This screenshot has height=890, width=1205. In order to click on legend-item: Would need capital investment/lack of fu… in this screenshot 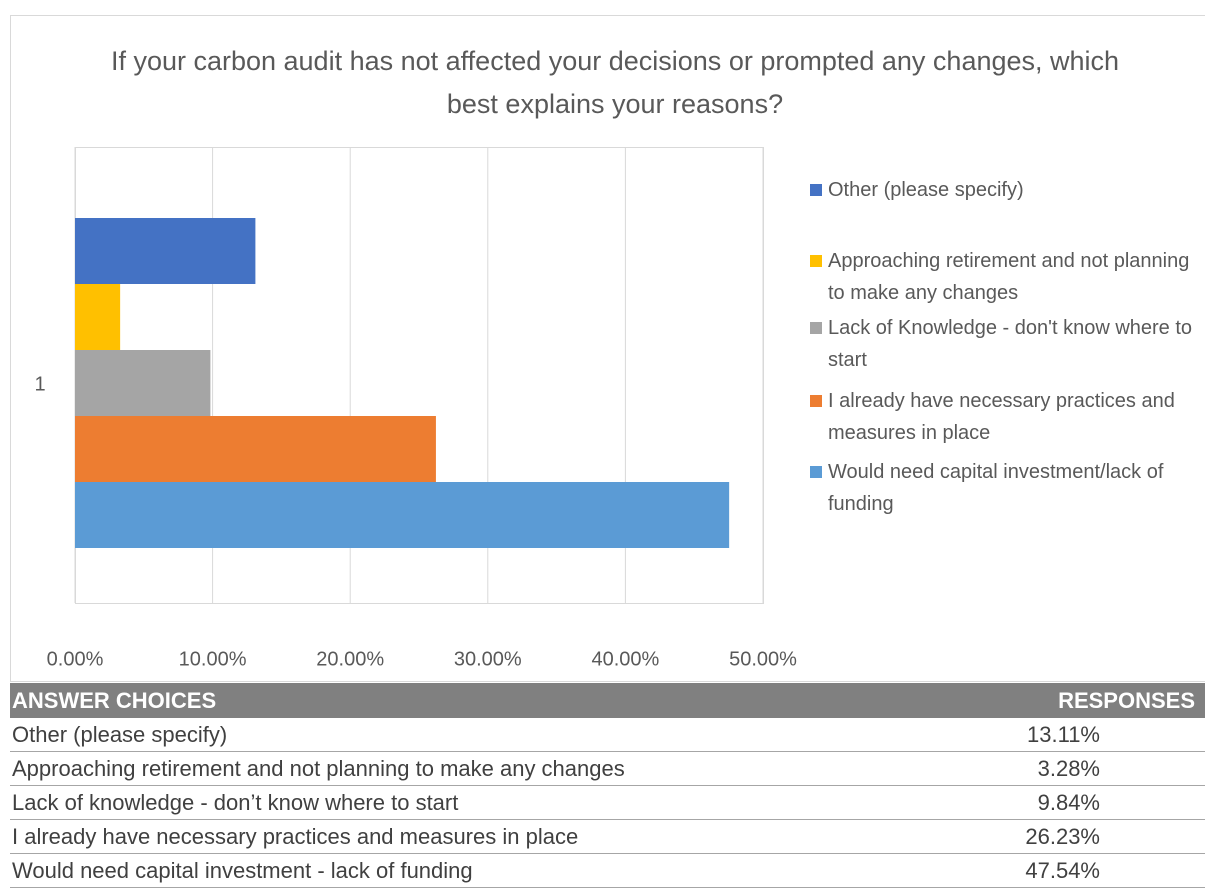, I will do `click(1006, 488)`.